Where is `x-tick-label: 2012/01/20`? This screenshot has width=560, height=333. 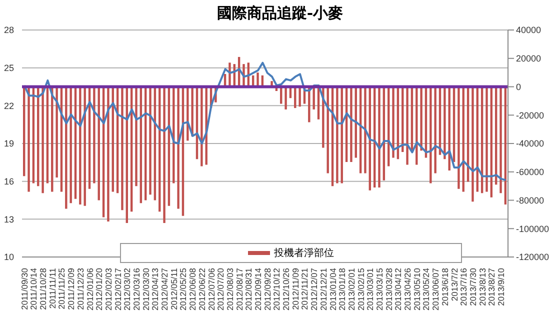 x-tick-label: 2012/01/20 is located at coordinates (99, 289).